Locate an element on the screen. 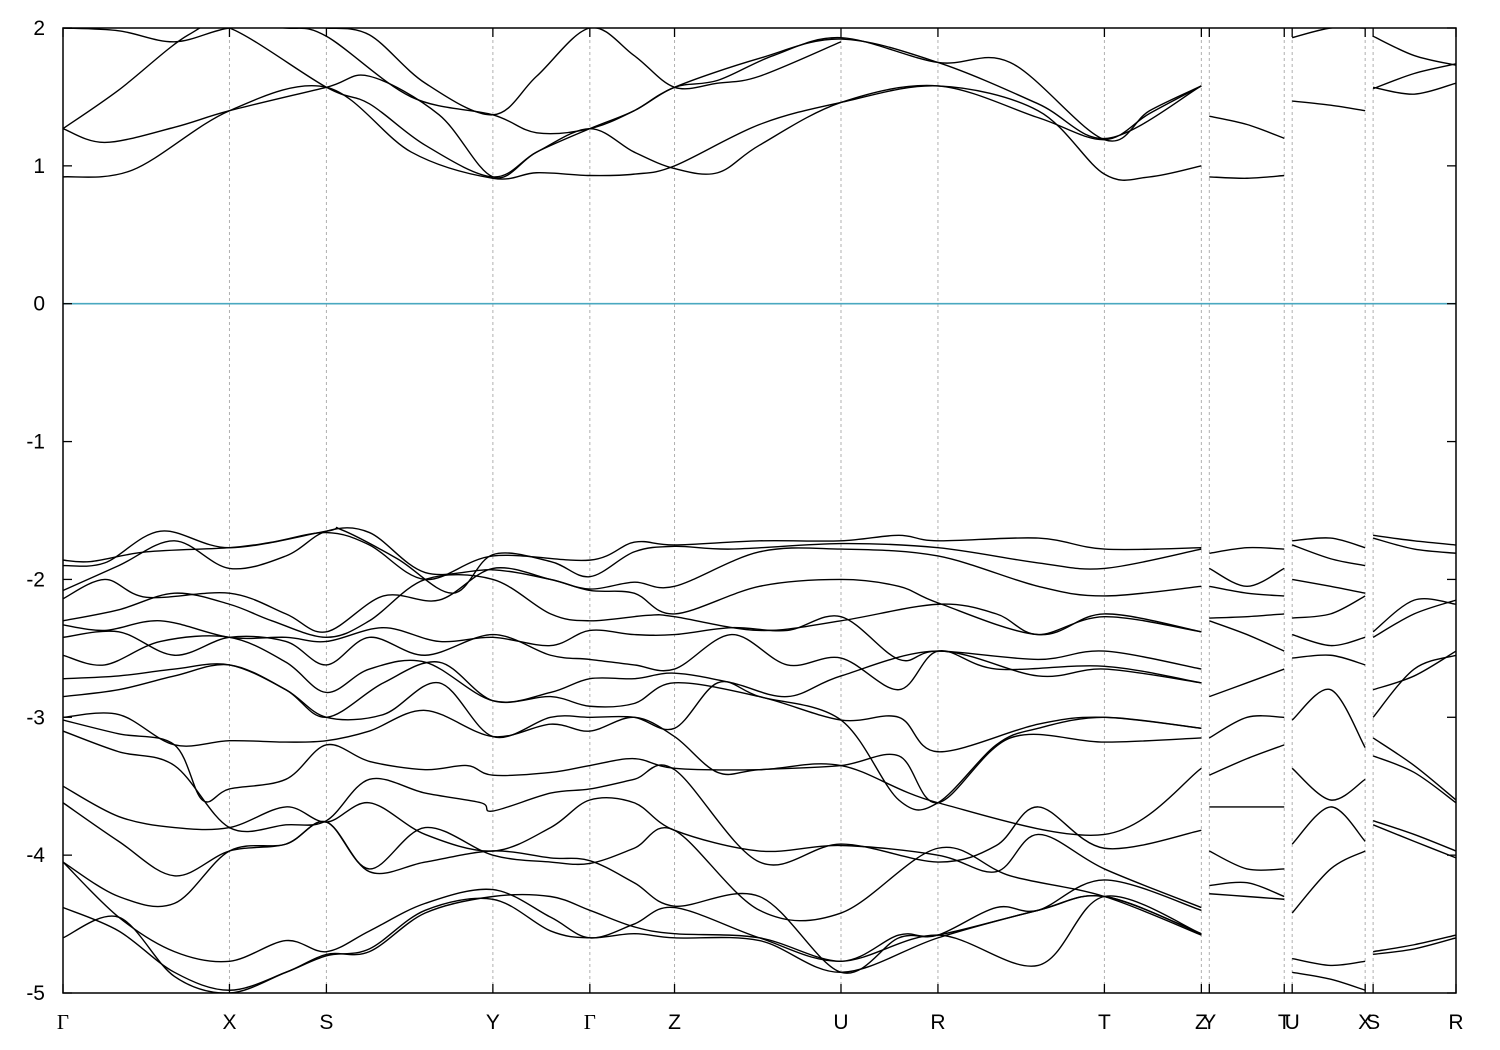 Image resolution: width=1500 pixels, height=1050 pixels. y-tick-label: -1 is located at coordinates (35, 442).